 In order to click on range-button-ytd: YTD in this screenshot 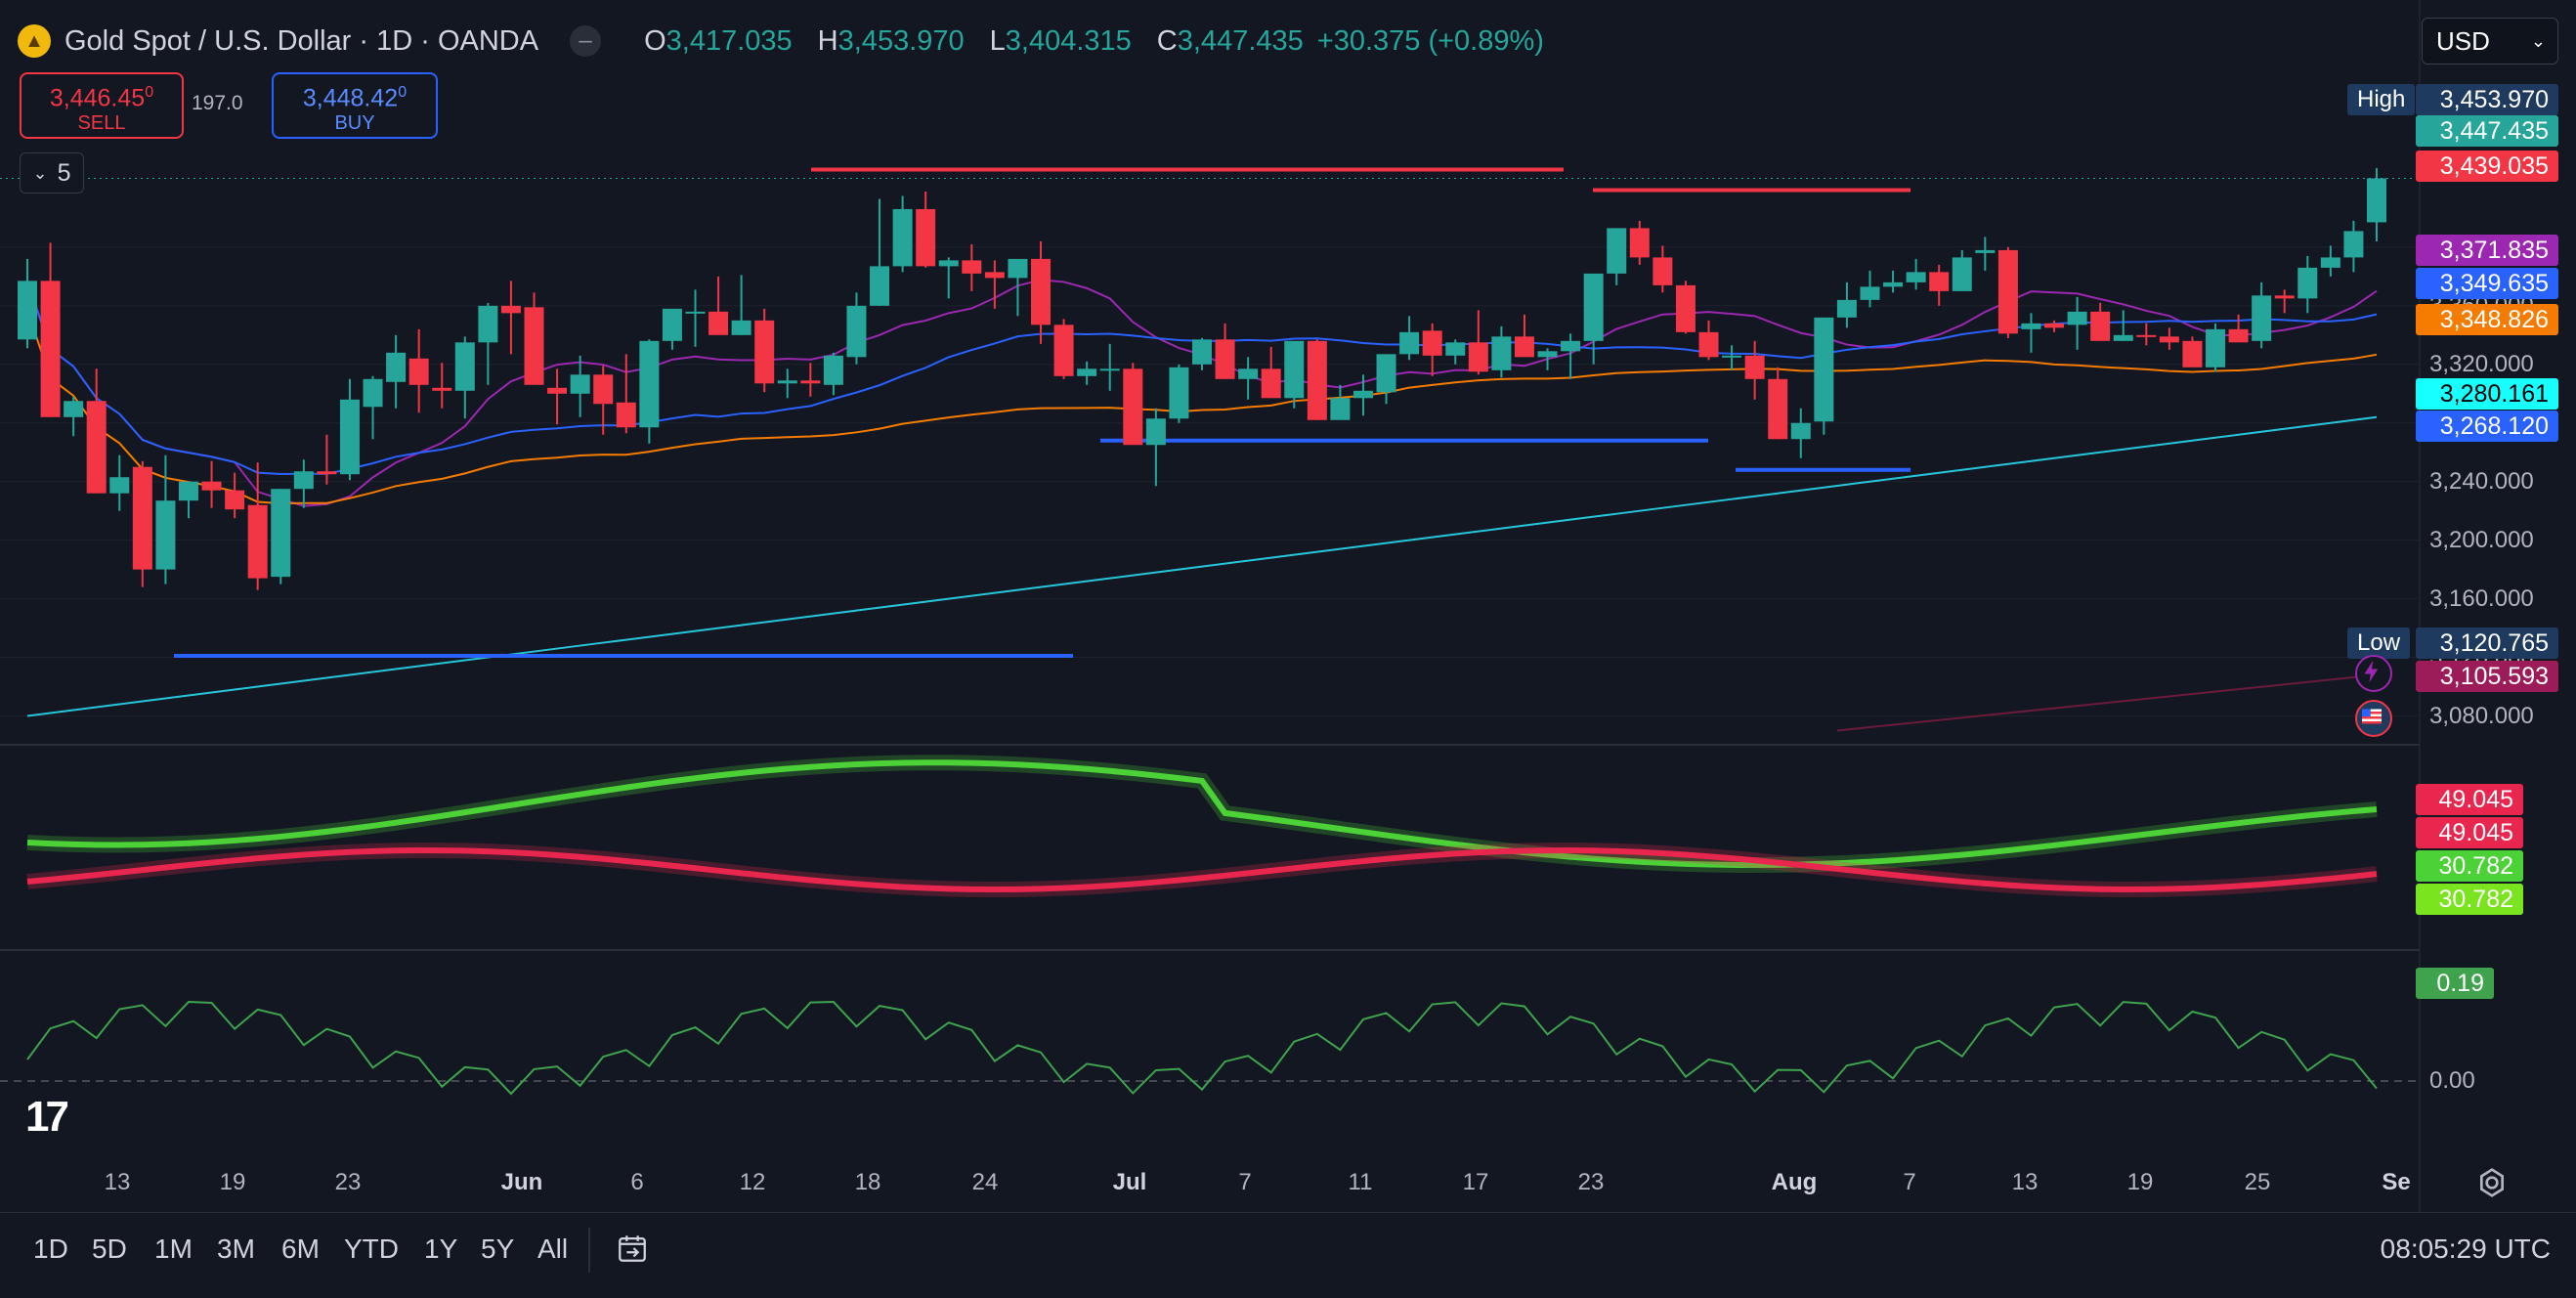, I will do `click(372, 1249)`.